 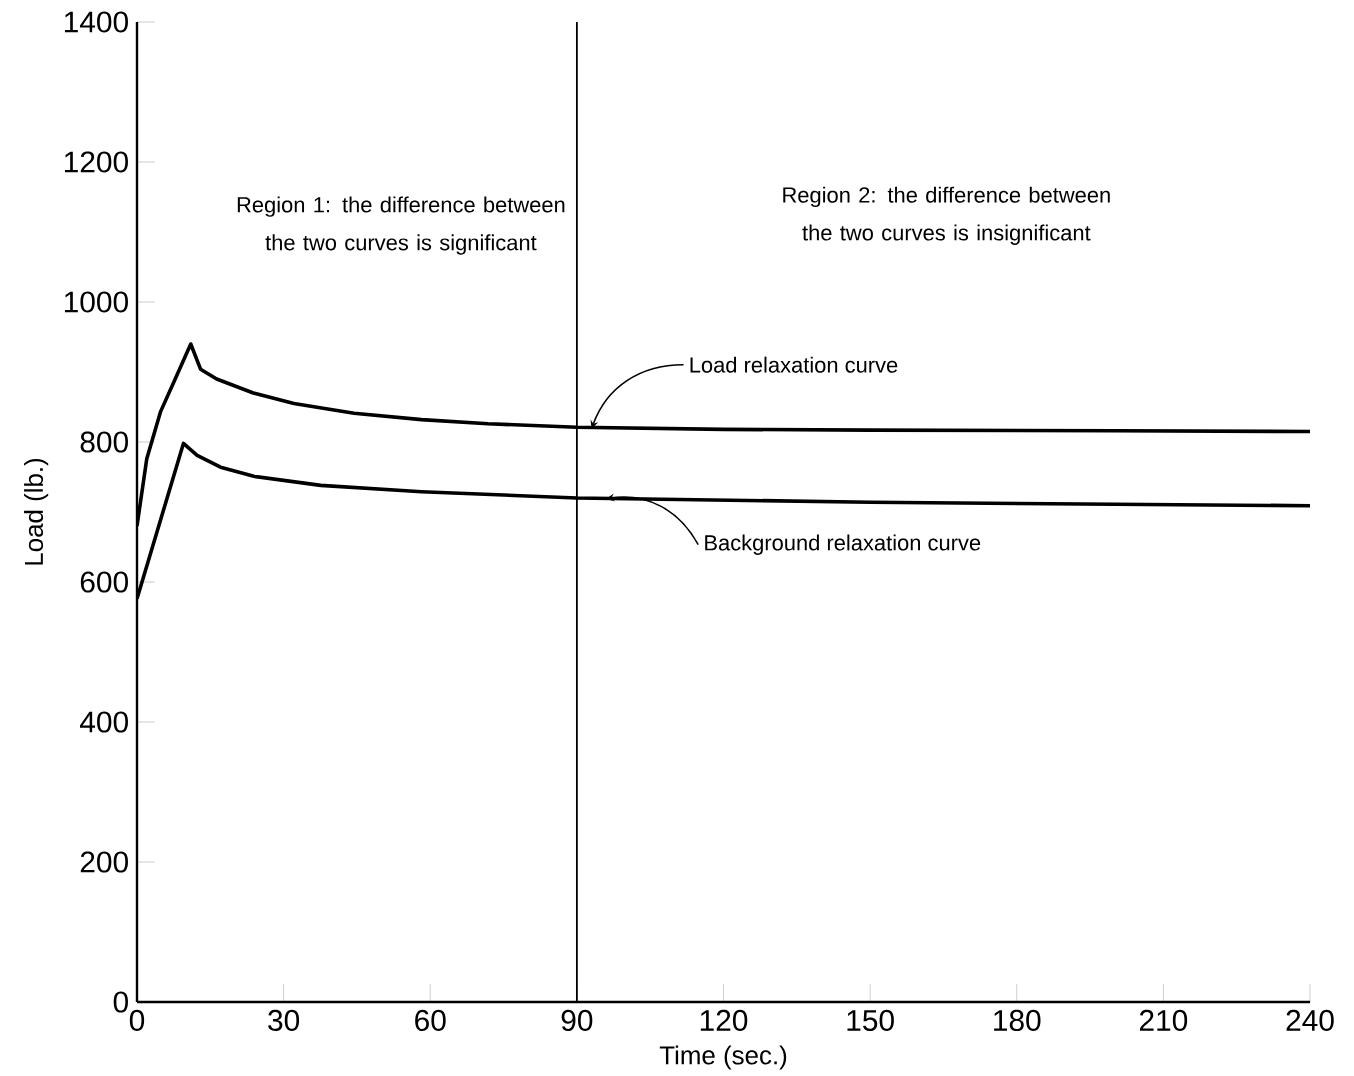 What do you see at coordinates (1017, 1020) in the screenshot?
I see `x-tick-label: 180` at bounding box center [1017, 1020].